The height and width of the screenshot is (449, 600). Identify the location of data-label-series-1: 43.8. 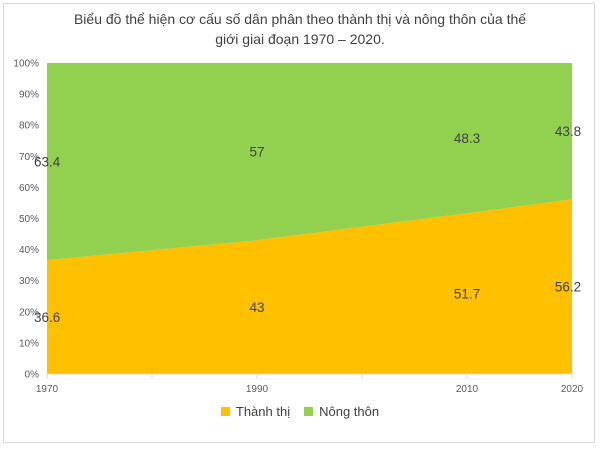
(568, 131).